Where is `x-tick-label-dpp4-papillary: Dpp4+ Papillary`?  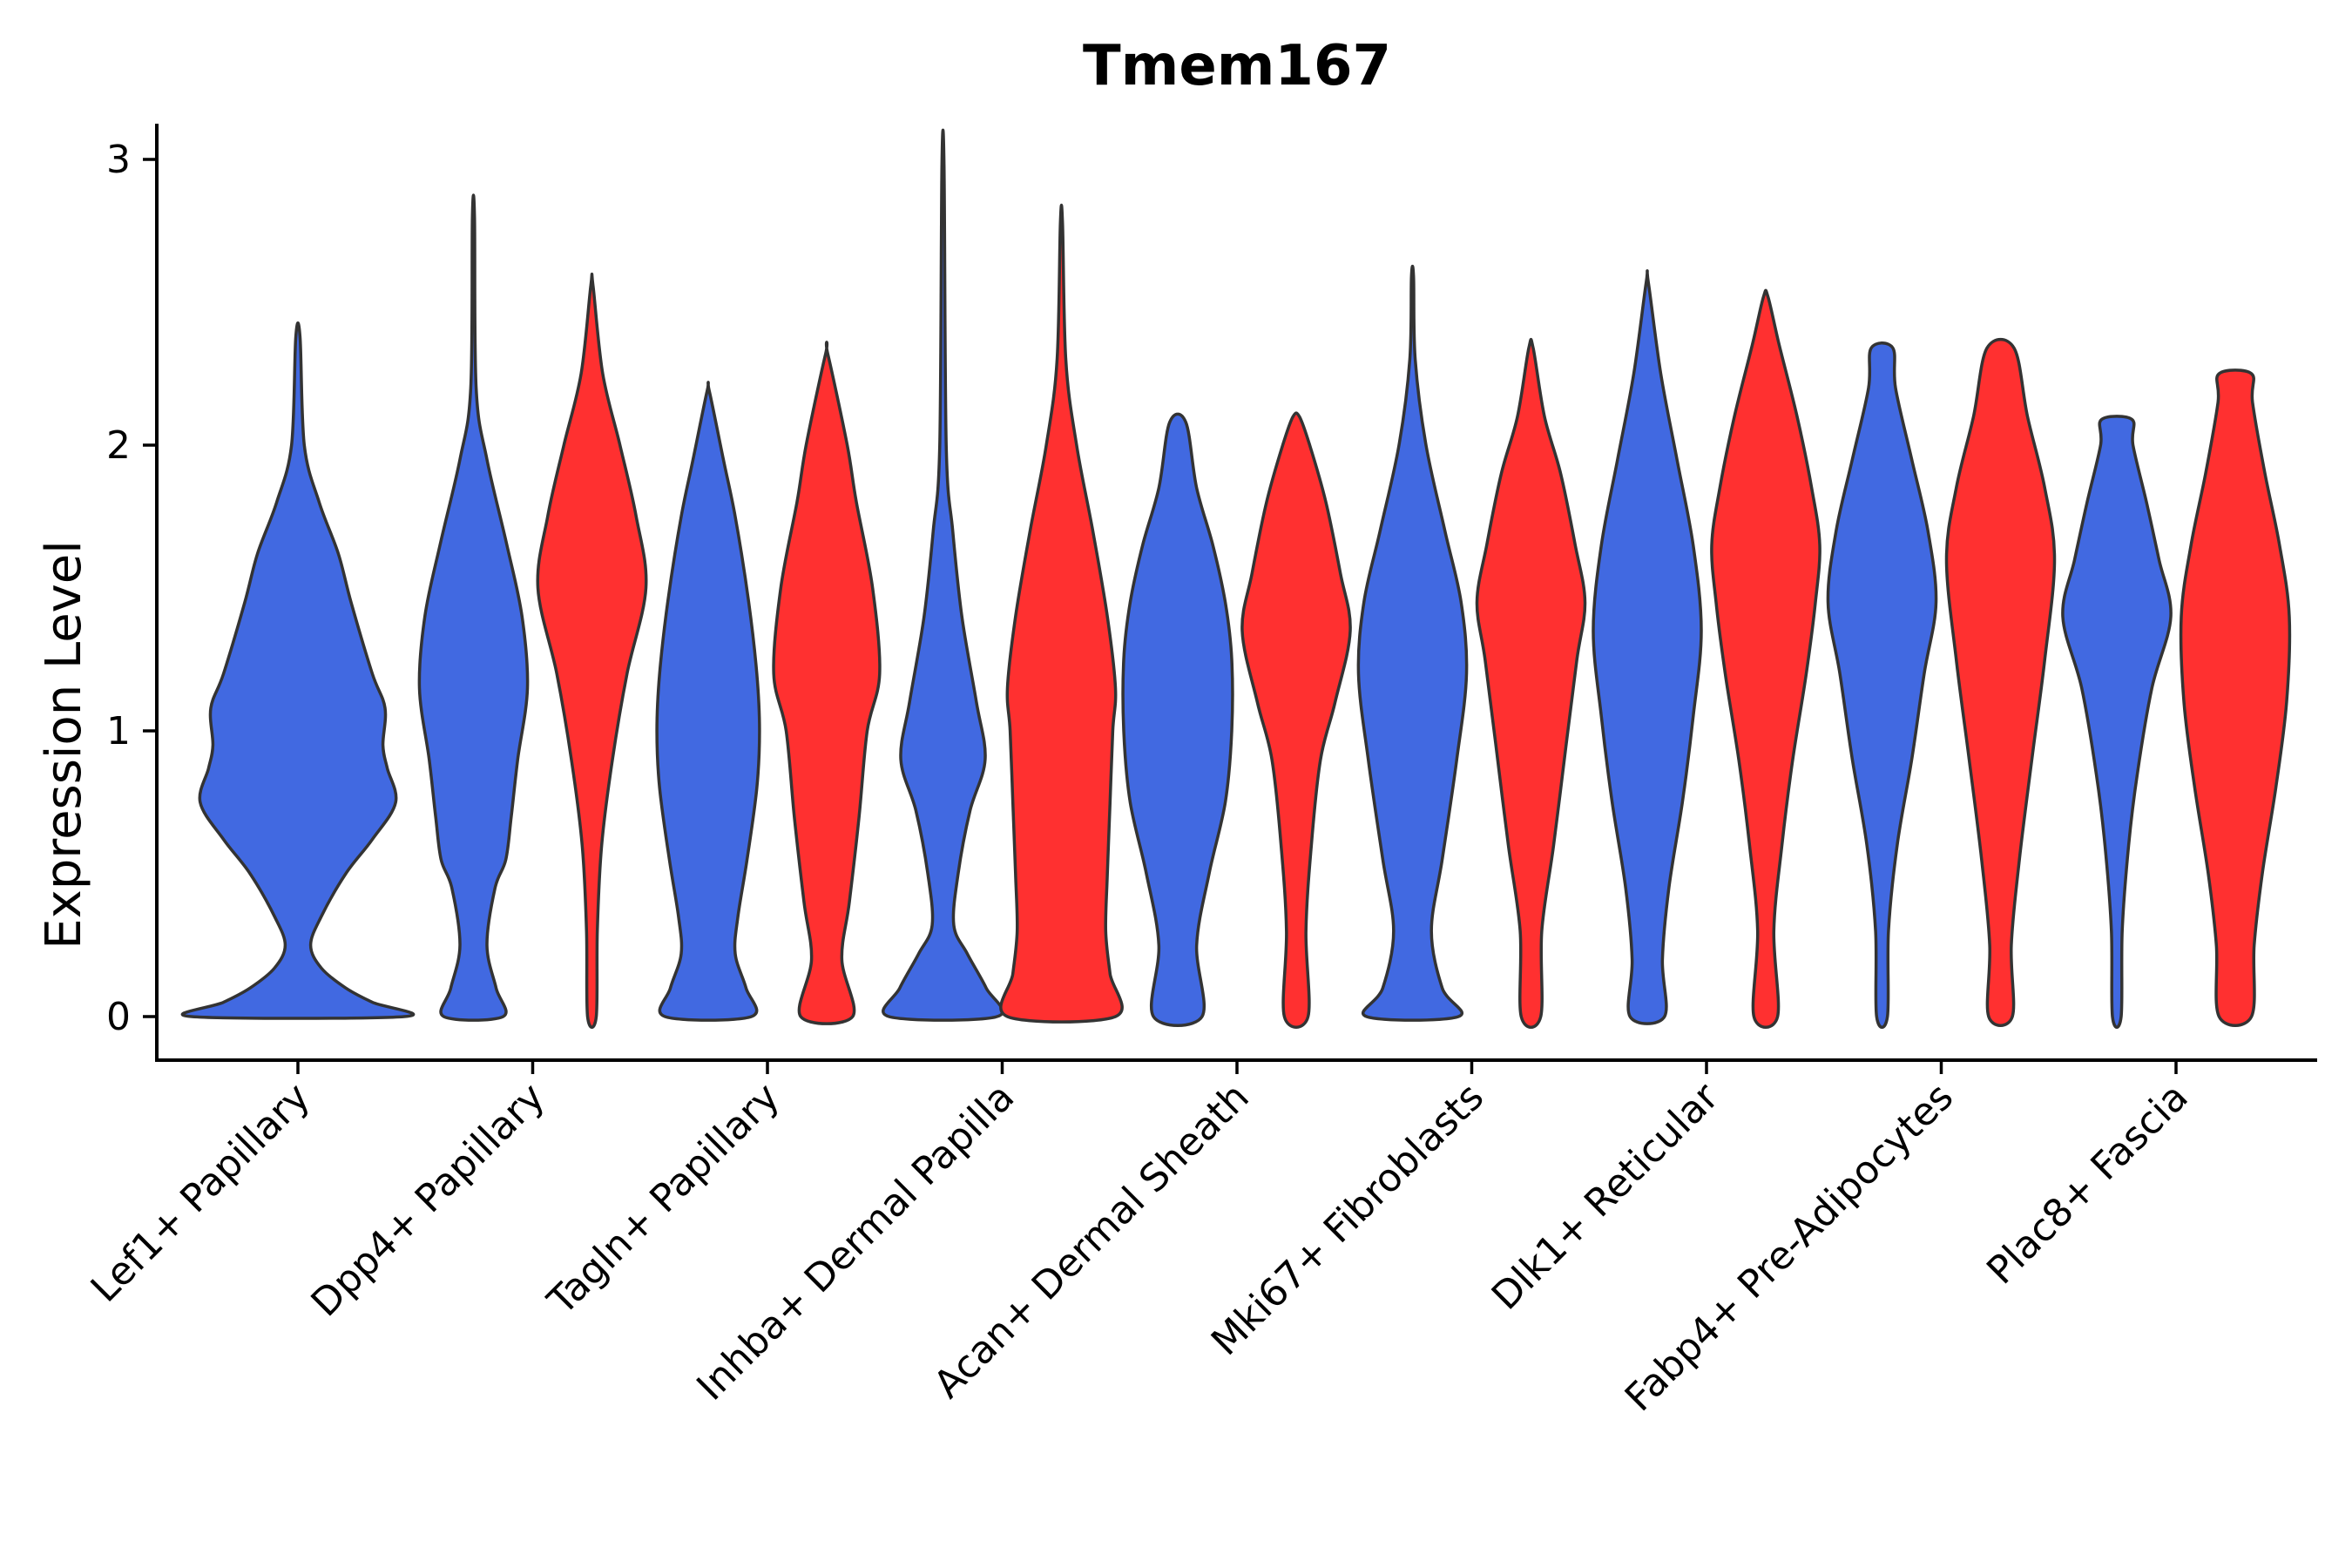
x-tick-label-dpp4-papillary: Dpp4+ Papillary is located at coordinates (428, 1201).